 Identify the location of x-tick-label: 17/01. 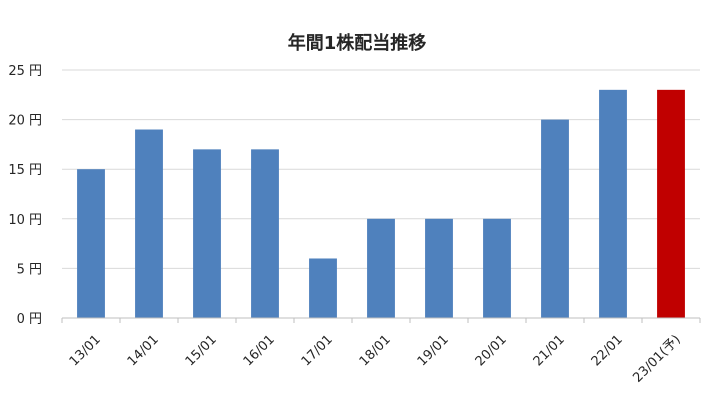
(317, 350).